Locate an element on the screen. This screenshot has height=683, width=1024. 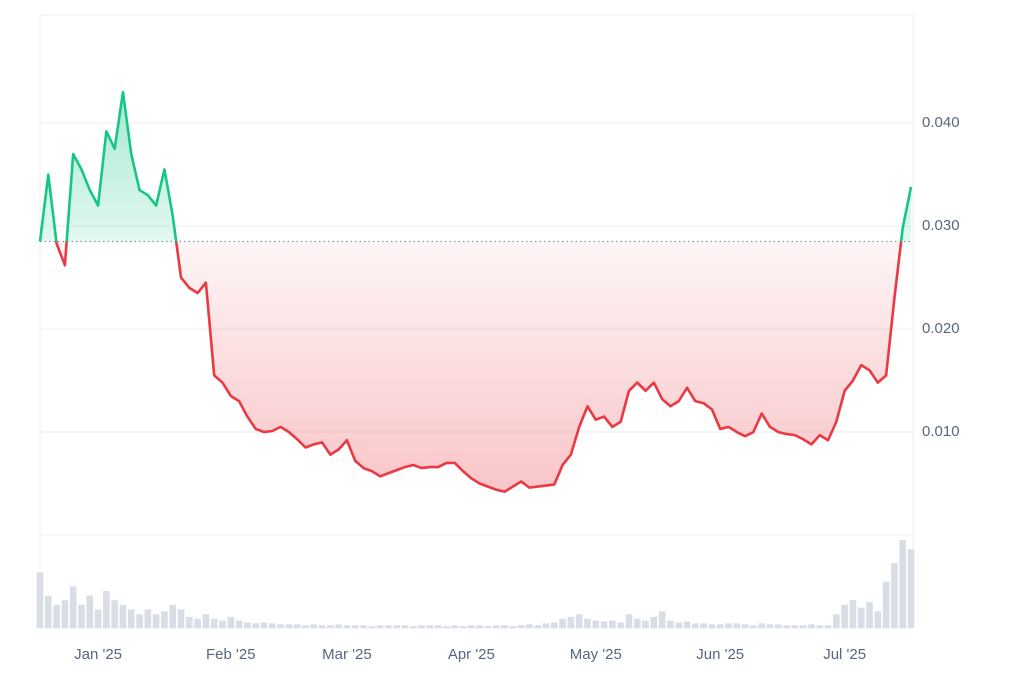
y-tick-label: 0.040 is located at coordinates (941, 122).